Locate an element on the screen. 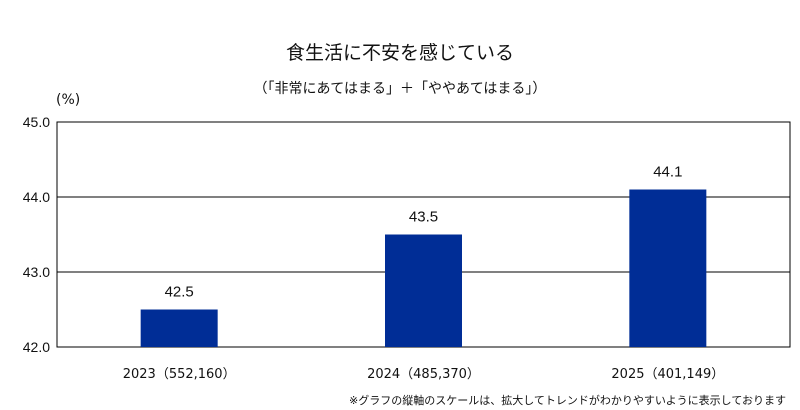 This screenshot has width=800, height=410. chart-subtitle: （「非常にあてはまる」＋「ややあてはまる」） is located at coordinates (400, 89).